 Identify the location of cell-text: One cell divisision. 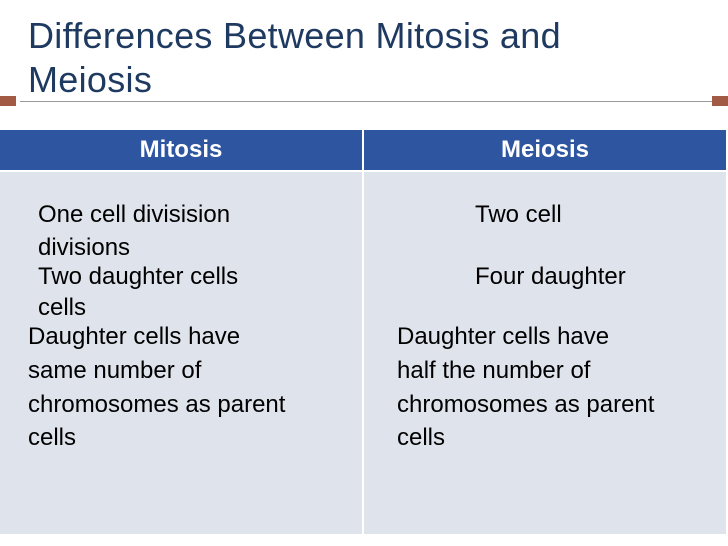
(134, 214).